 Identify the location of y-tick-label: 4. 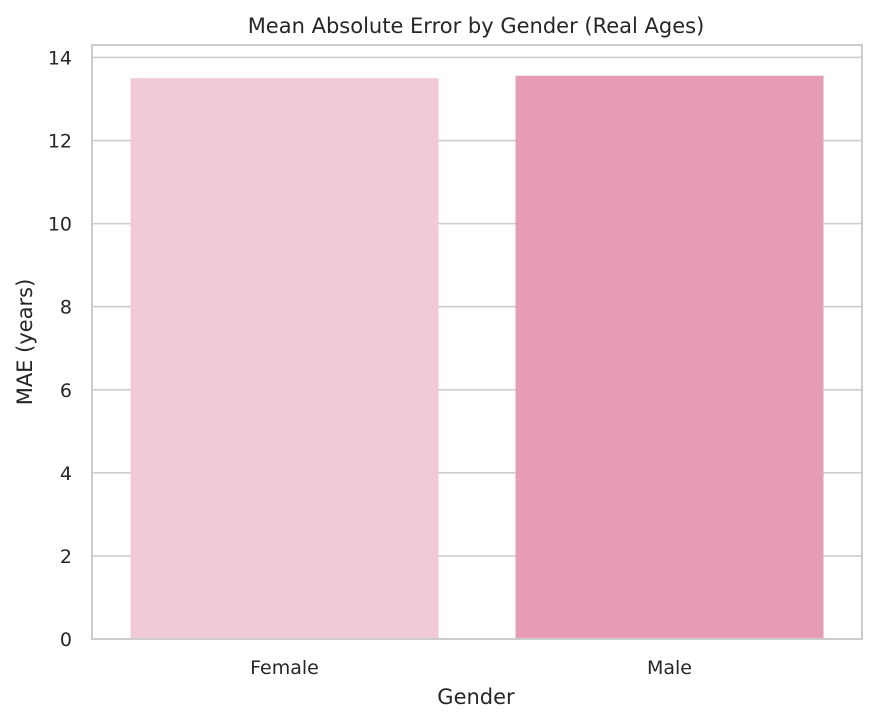
(66, 474).